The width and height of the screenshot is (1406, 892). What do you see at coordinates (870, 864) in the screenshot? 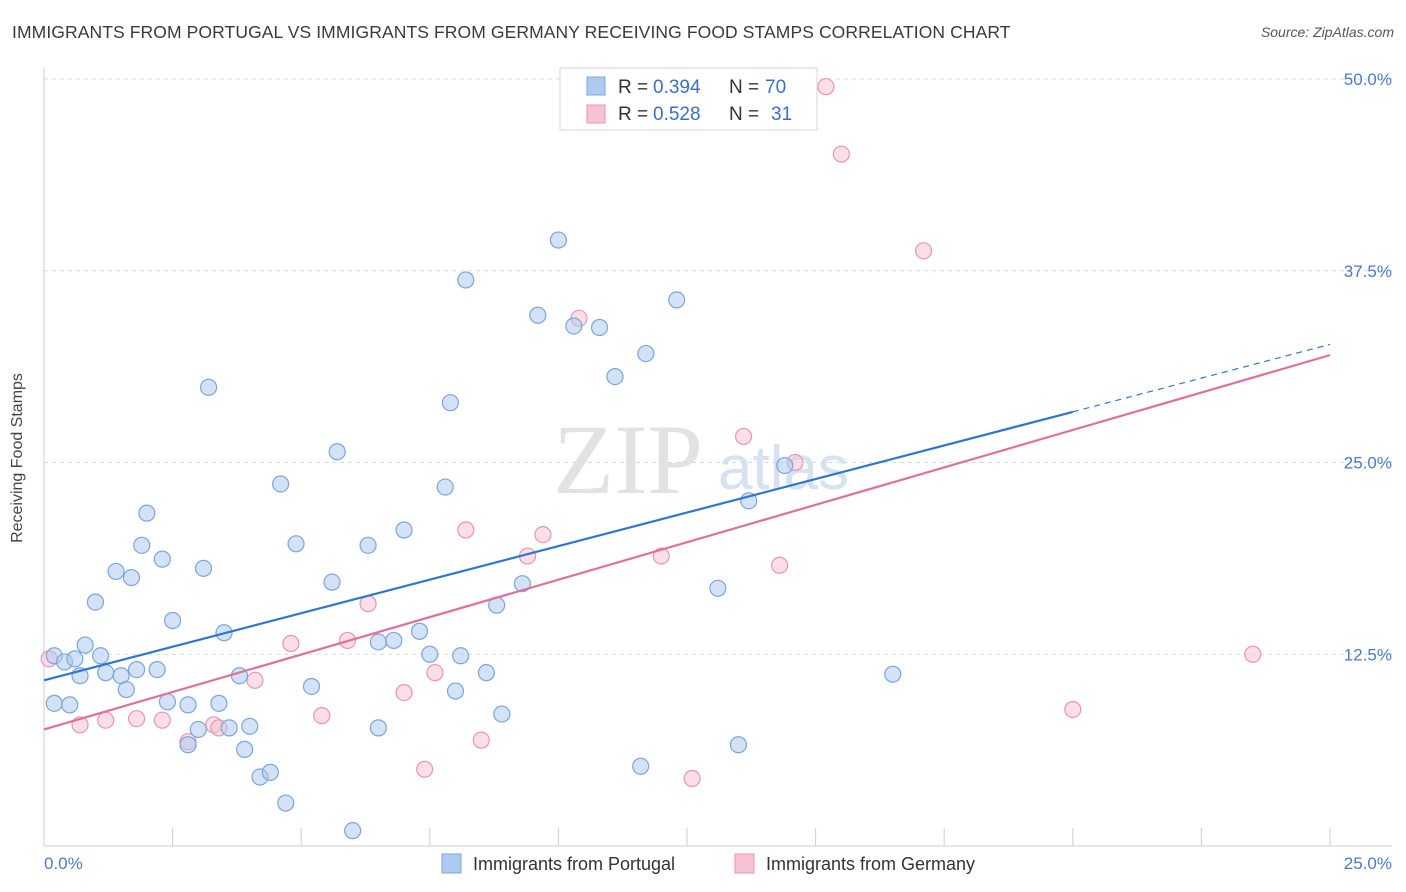
I see `bottom-legend-label-germany: Immigrants from Germany` at bounding box center [870, 864].